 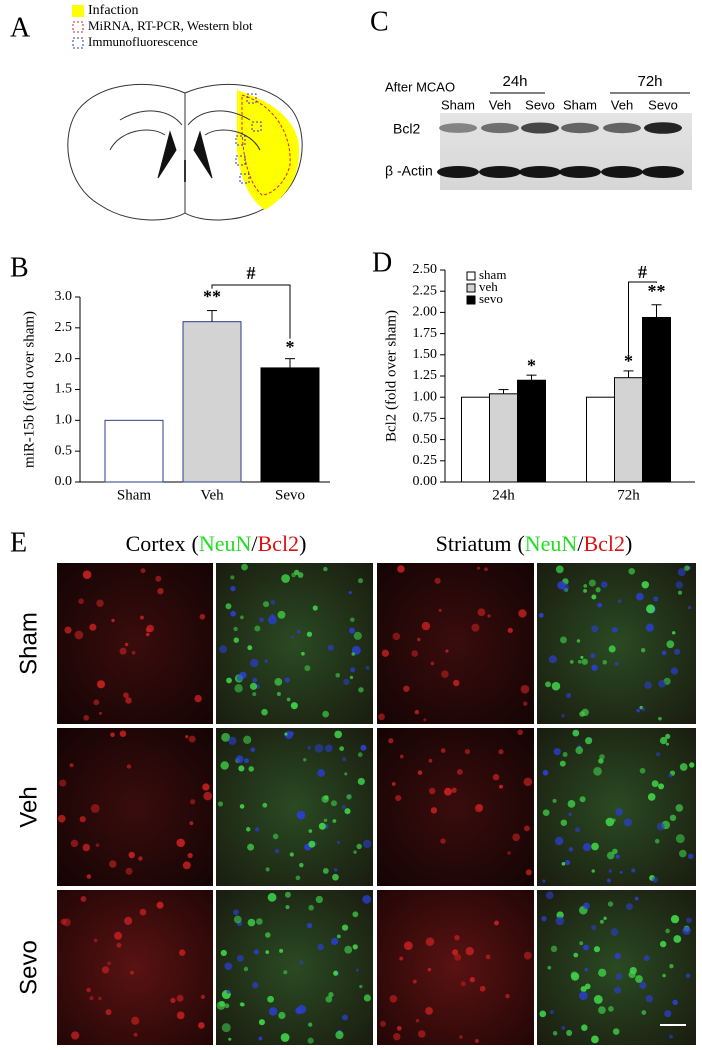 I want to click on time-label: 72h, so click(x=649, y=81).